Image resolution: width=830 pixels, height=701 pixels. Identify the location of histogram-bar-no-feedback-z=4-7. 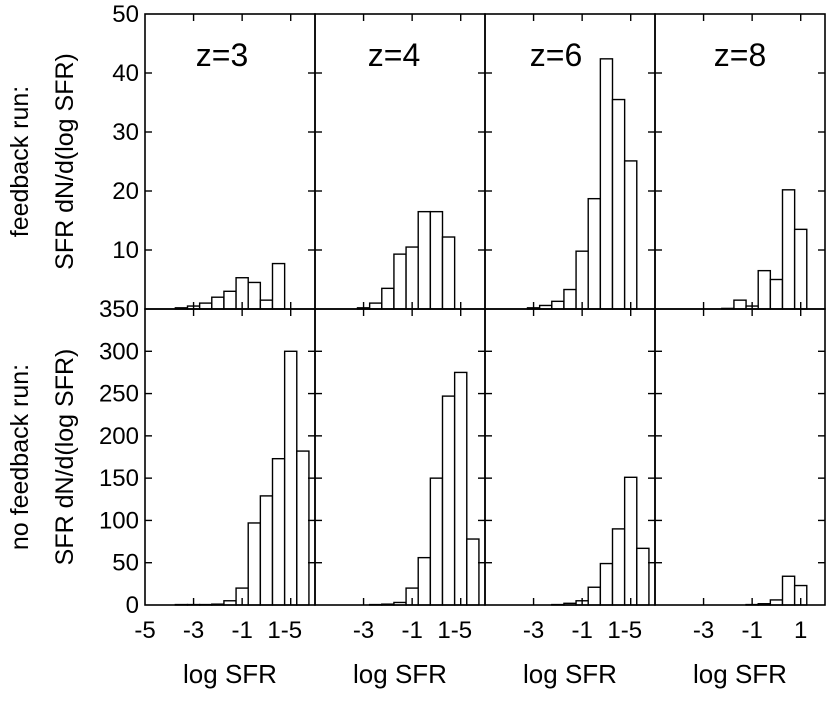
(461, 488).